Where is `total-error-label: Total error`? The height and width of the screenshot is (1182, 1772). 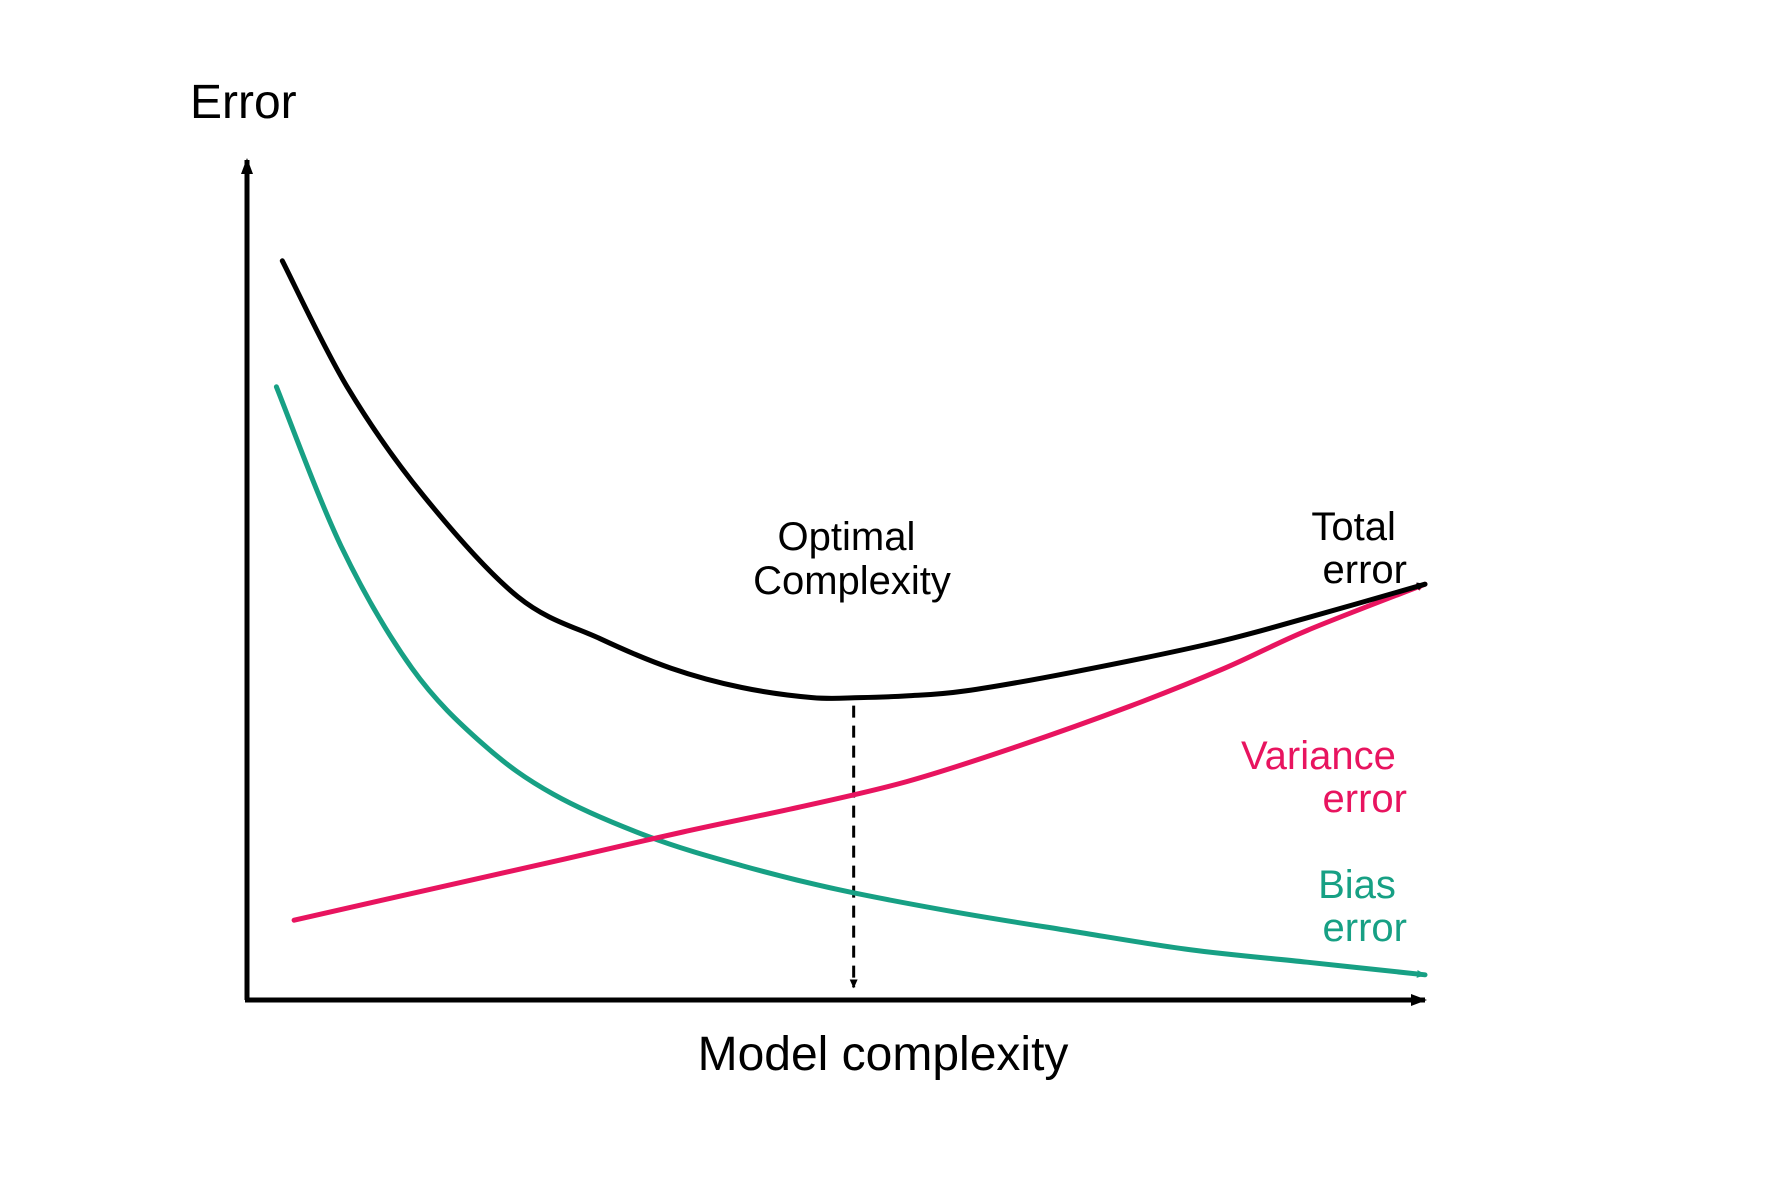
total-error-label: Total error is located at coordinates (1359, 548).